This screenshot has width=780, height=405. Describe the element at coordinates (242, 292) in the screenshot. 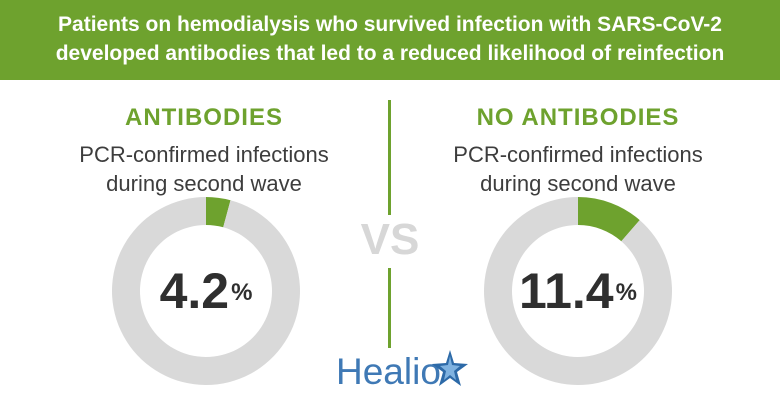

I see `left-value-unit: %` at that location.